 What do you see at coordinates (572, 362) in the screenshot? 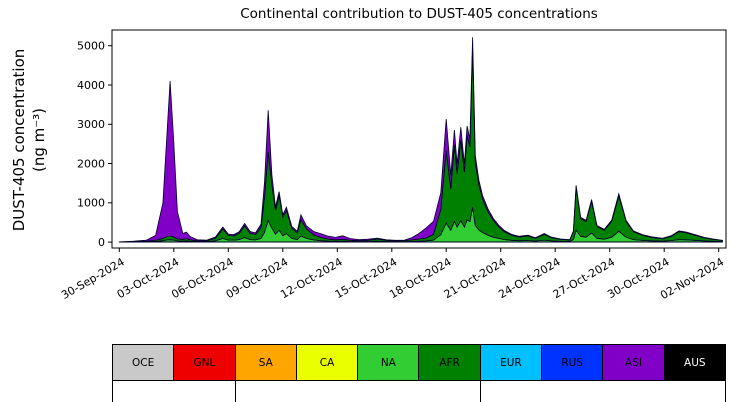
I see `legend-item-rus: RUS` at bounding box center [572, 362].